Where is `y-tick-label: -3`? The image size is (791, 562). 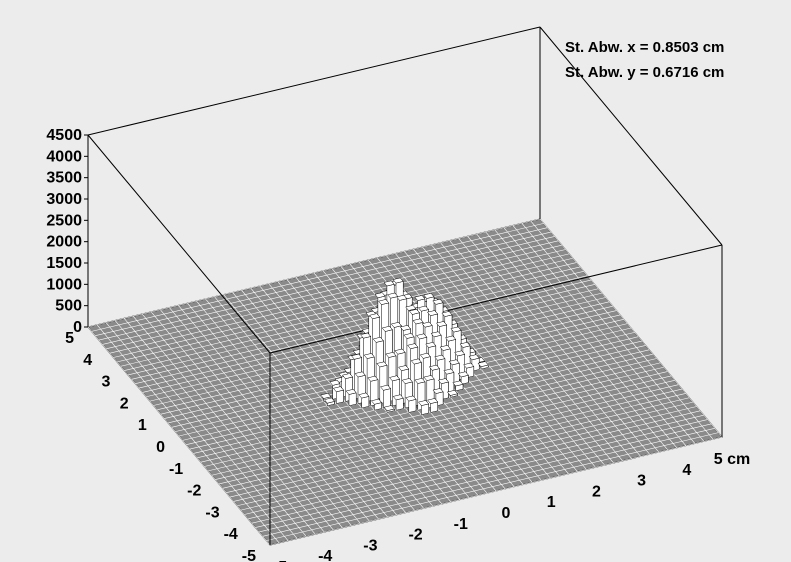
y-tick-label: -3 is located at coordinates (212, 512).